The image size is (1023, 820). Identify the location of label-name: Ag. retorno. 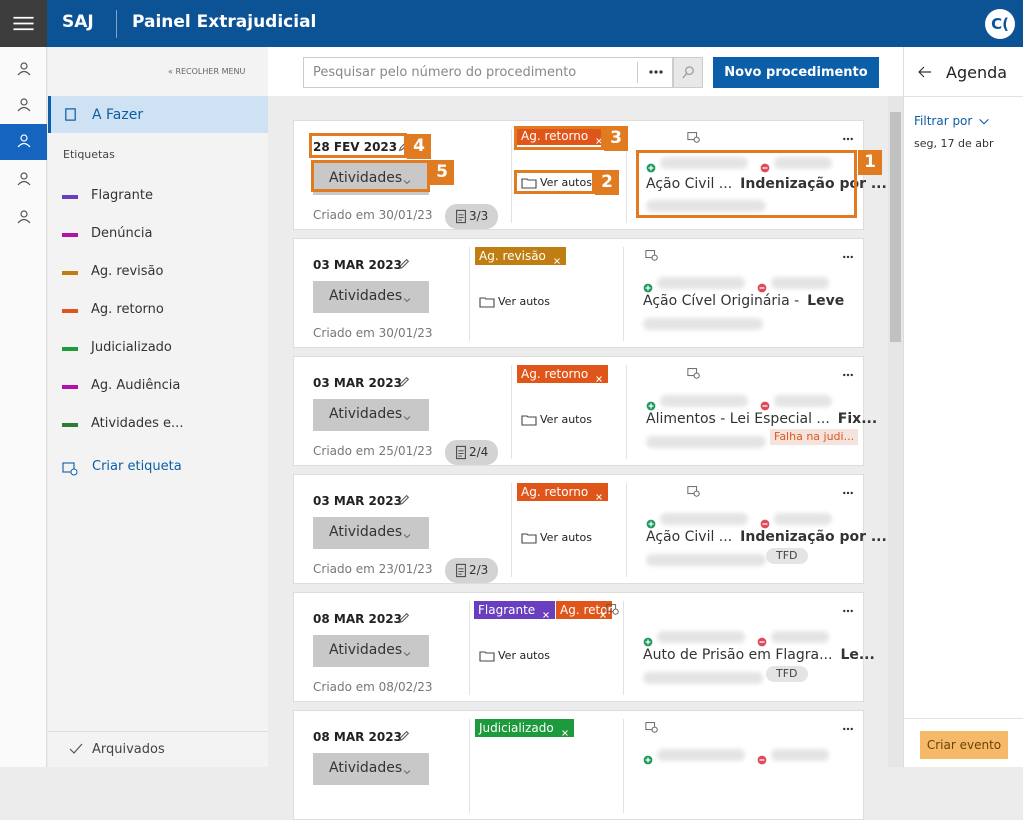
(127, 309).